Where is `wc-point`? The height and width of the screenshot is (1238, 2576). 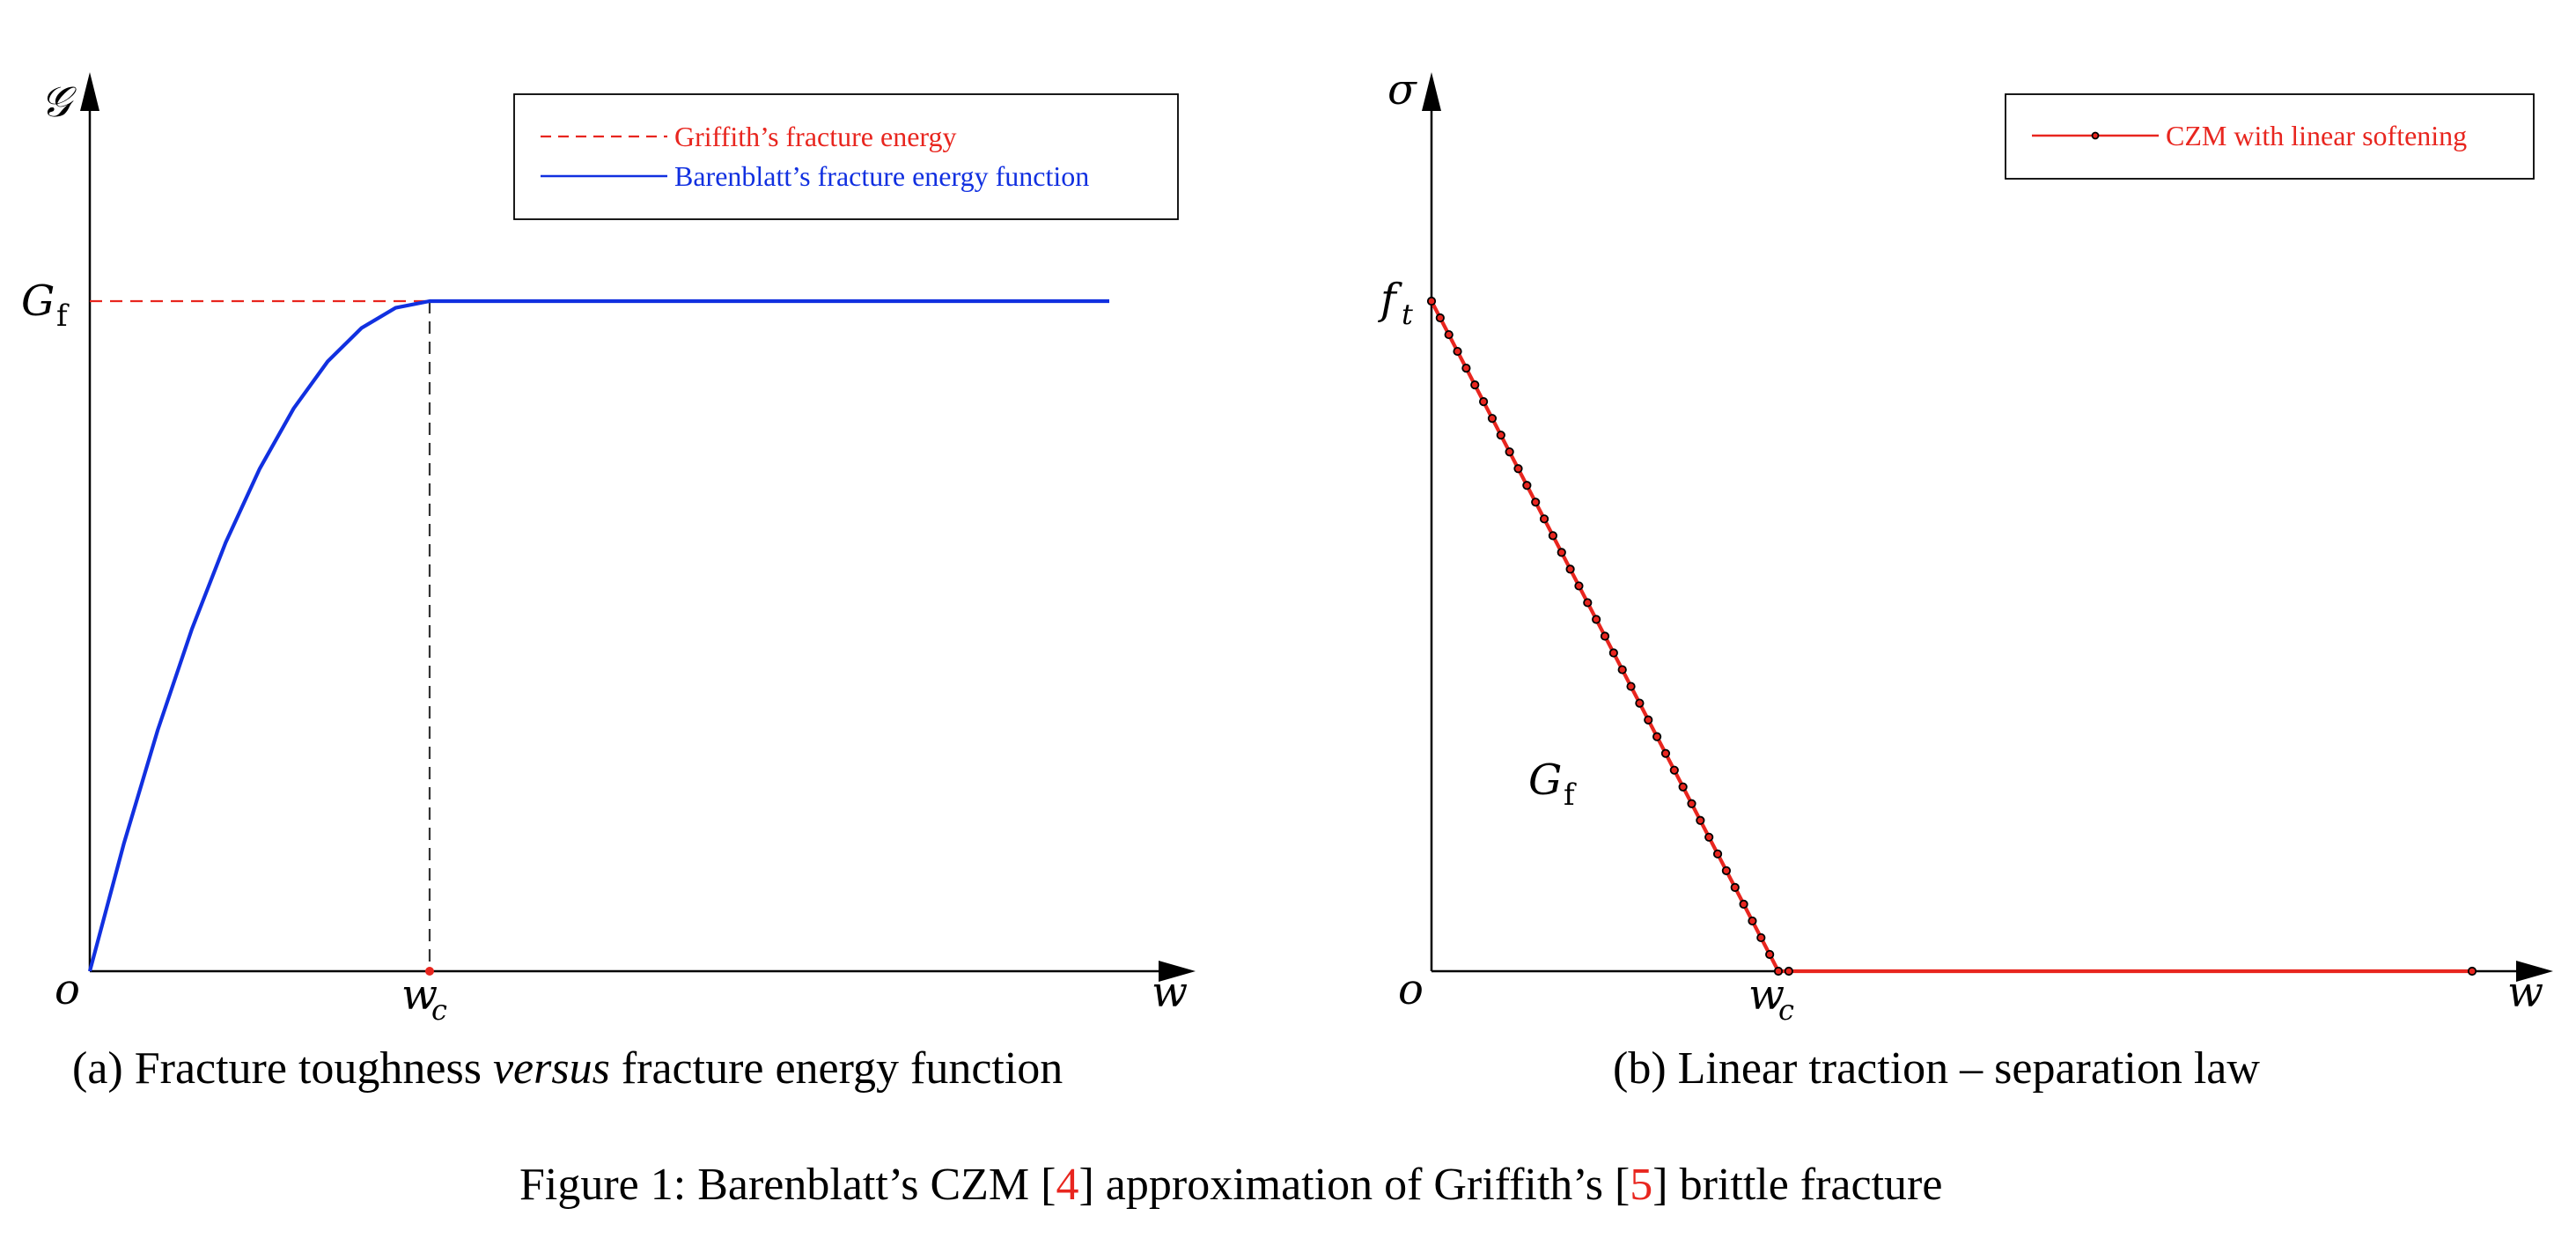
wc-point is located at coordinates (429, 971).